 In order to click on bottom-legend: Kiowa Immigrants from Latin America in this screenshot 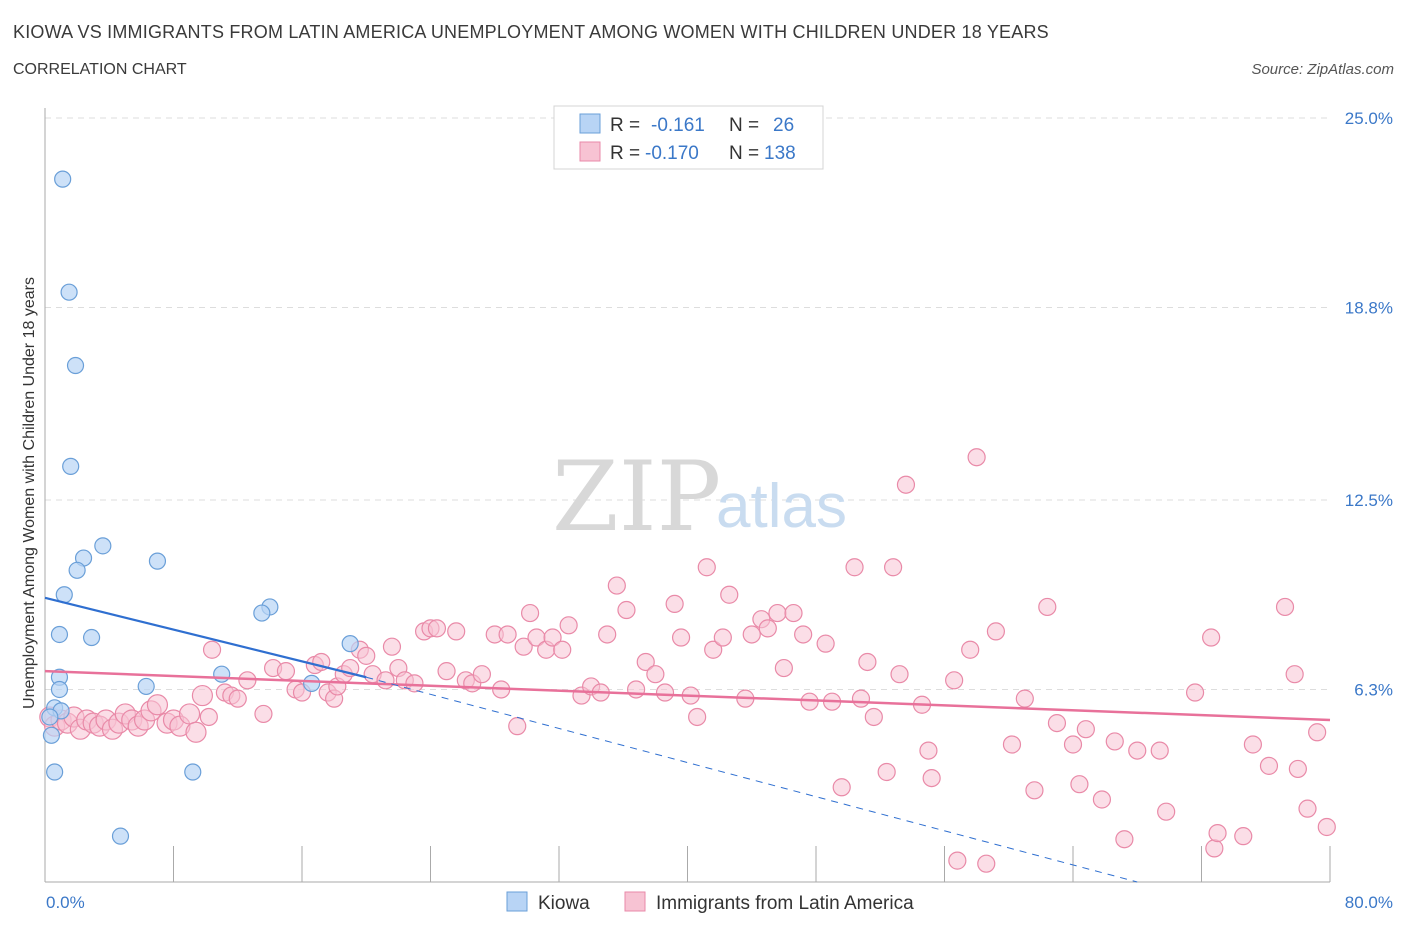, I will do `click(710, 902)`.